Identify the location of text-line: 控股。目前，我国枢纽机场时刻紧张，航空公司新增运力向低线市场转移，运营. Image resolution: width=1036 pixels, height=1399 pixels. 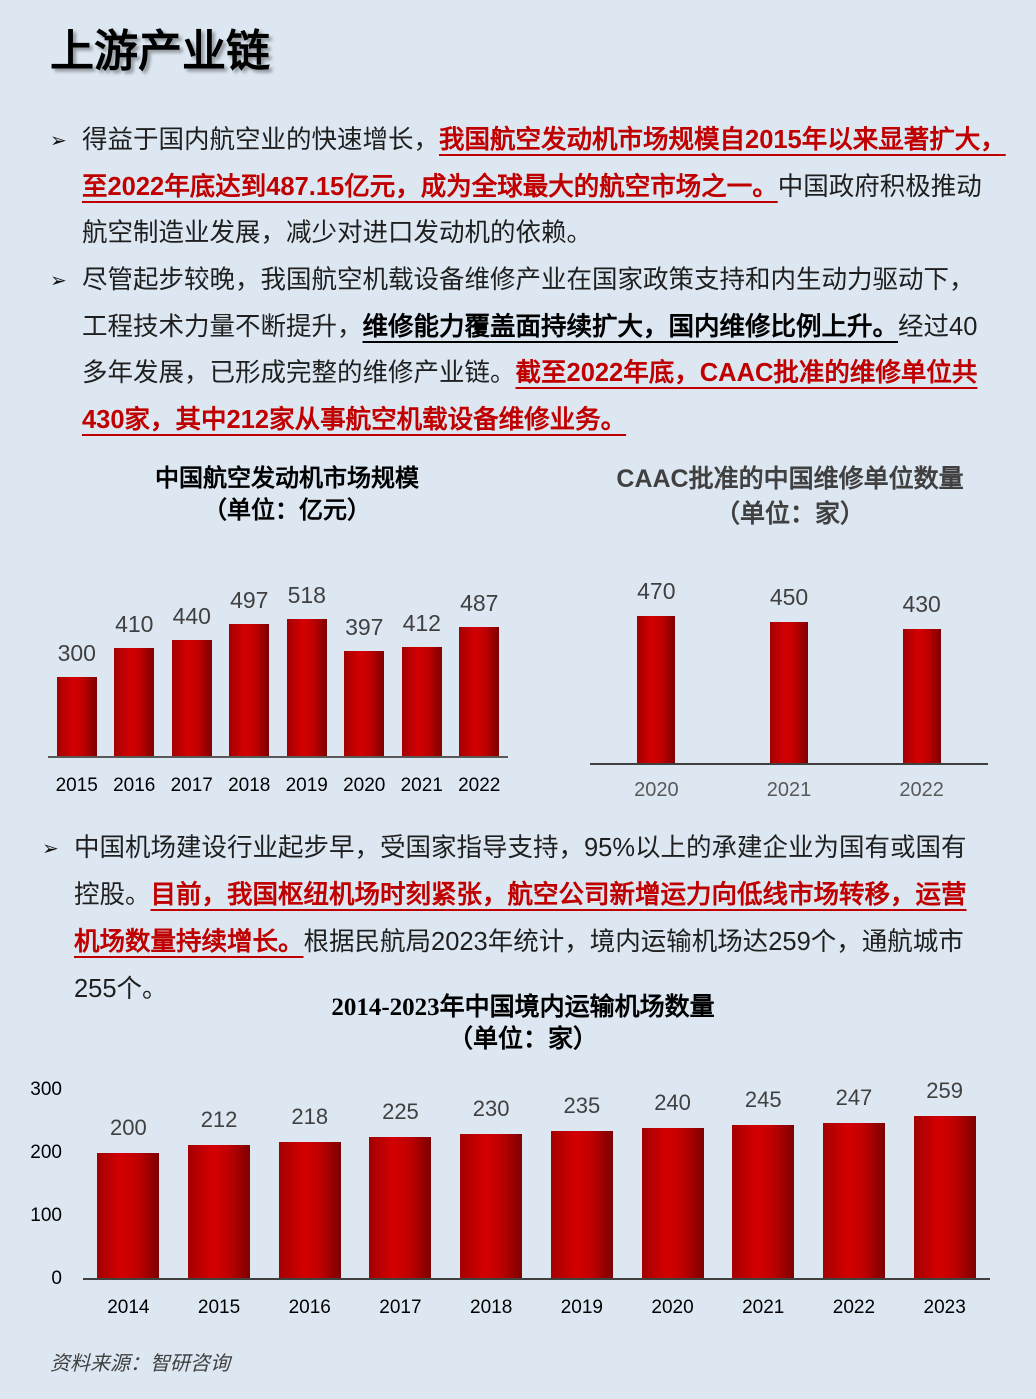
(520, 895).